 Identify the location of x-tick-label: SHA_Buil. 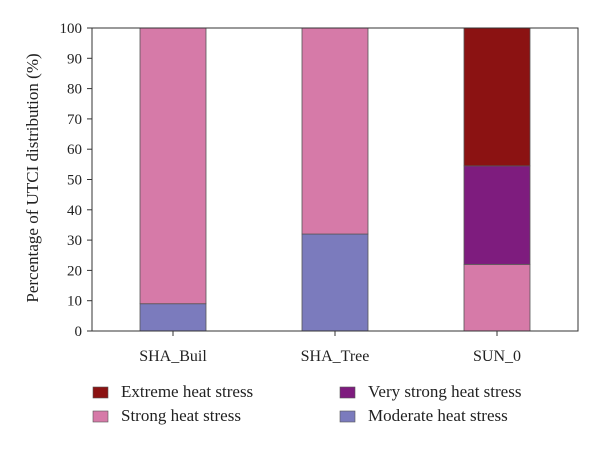
(173, 356).